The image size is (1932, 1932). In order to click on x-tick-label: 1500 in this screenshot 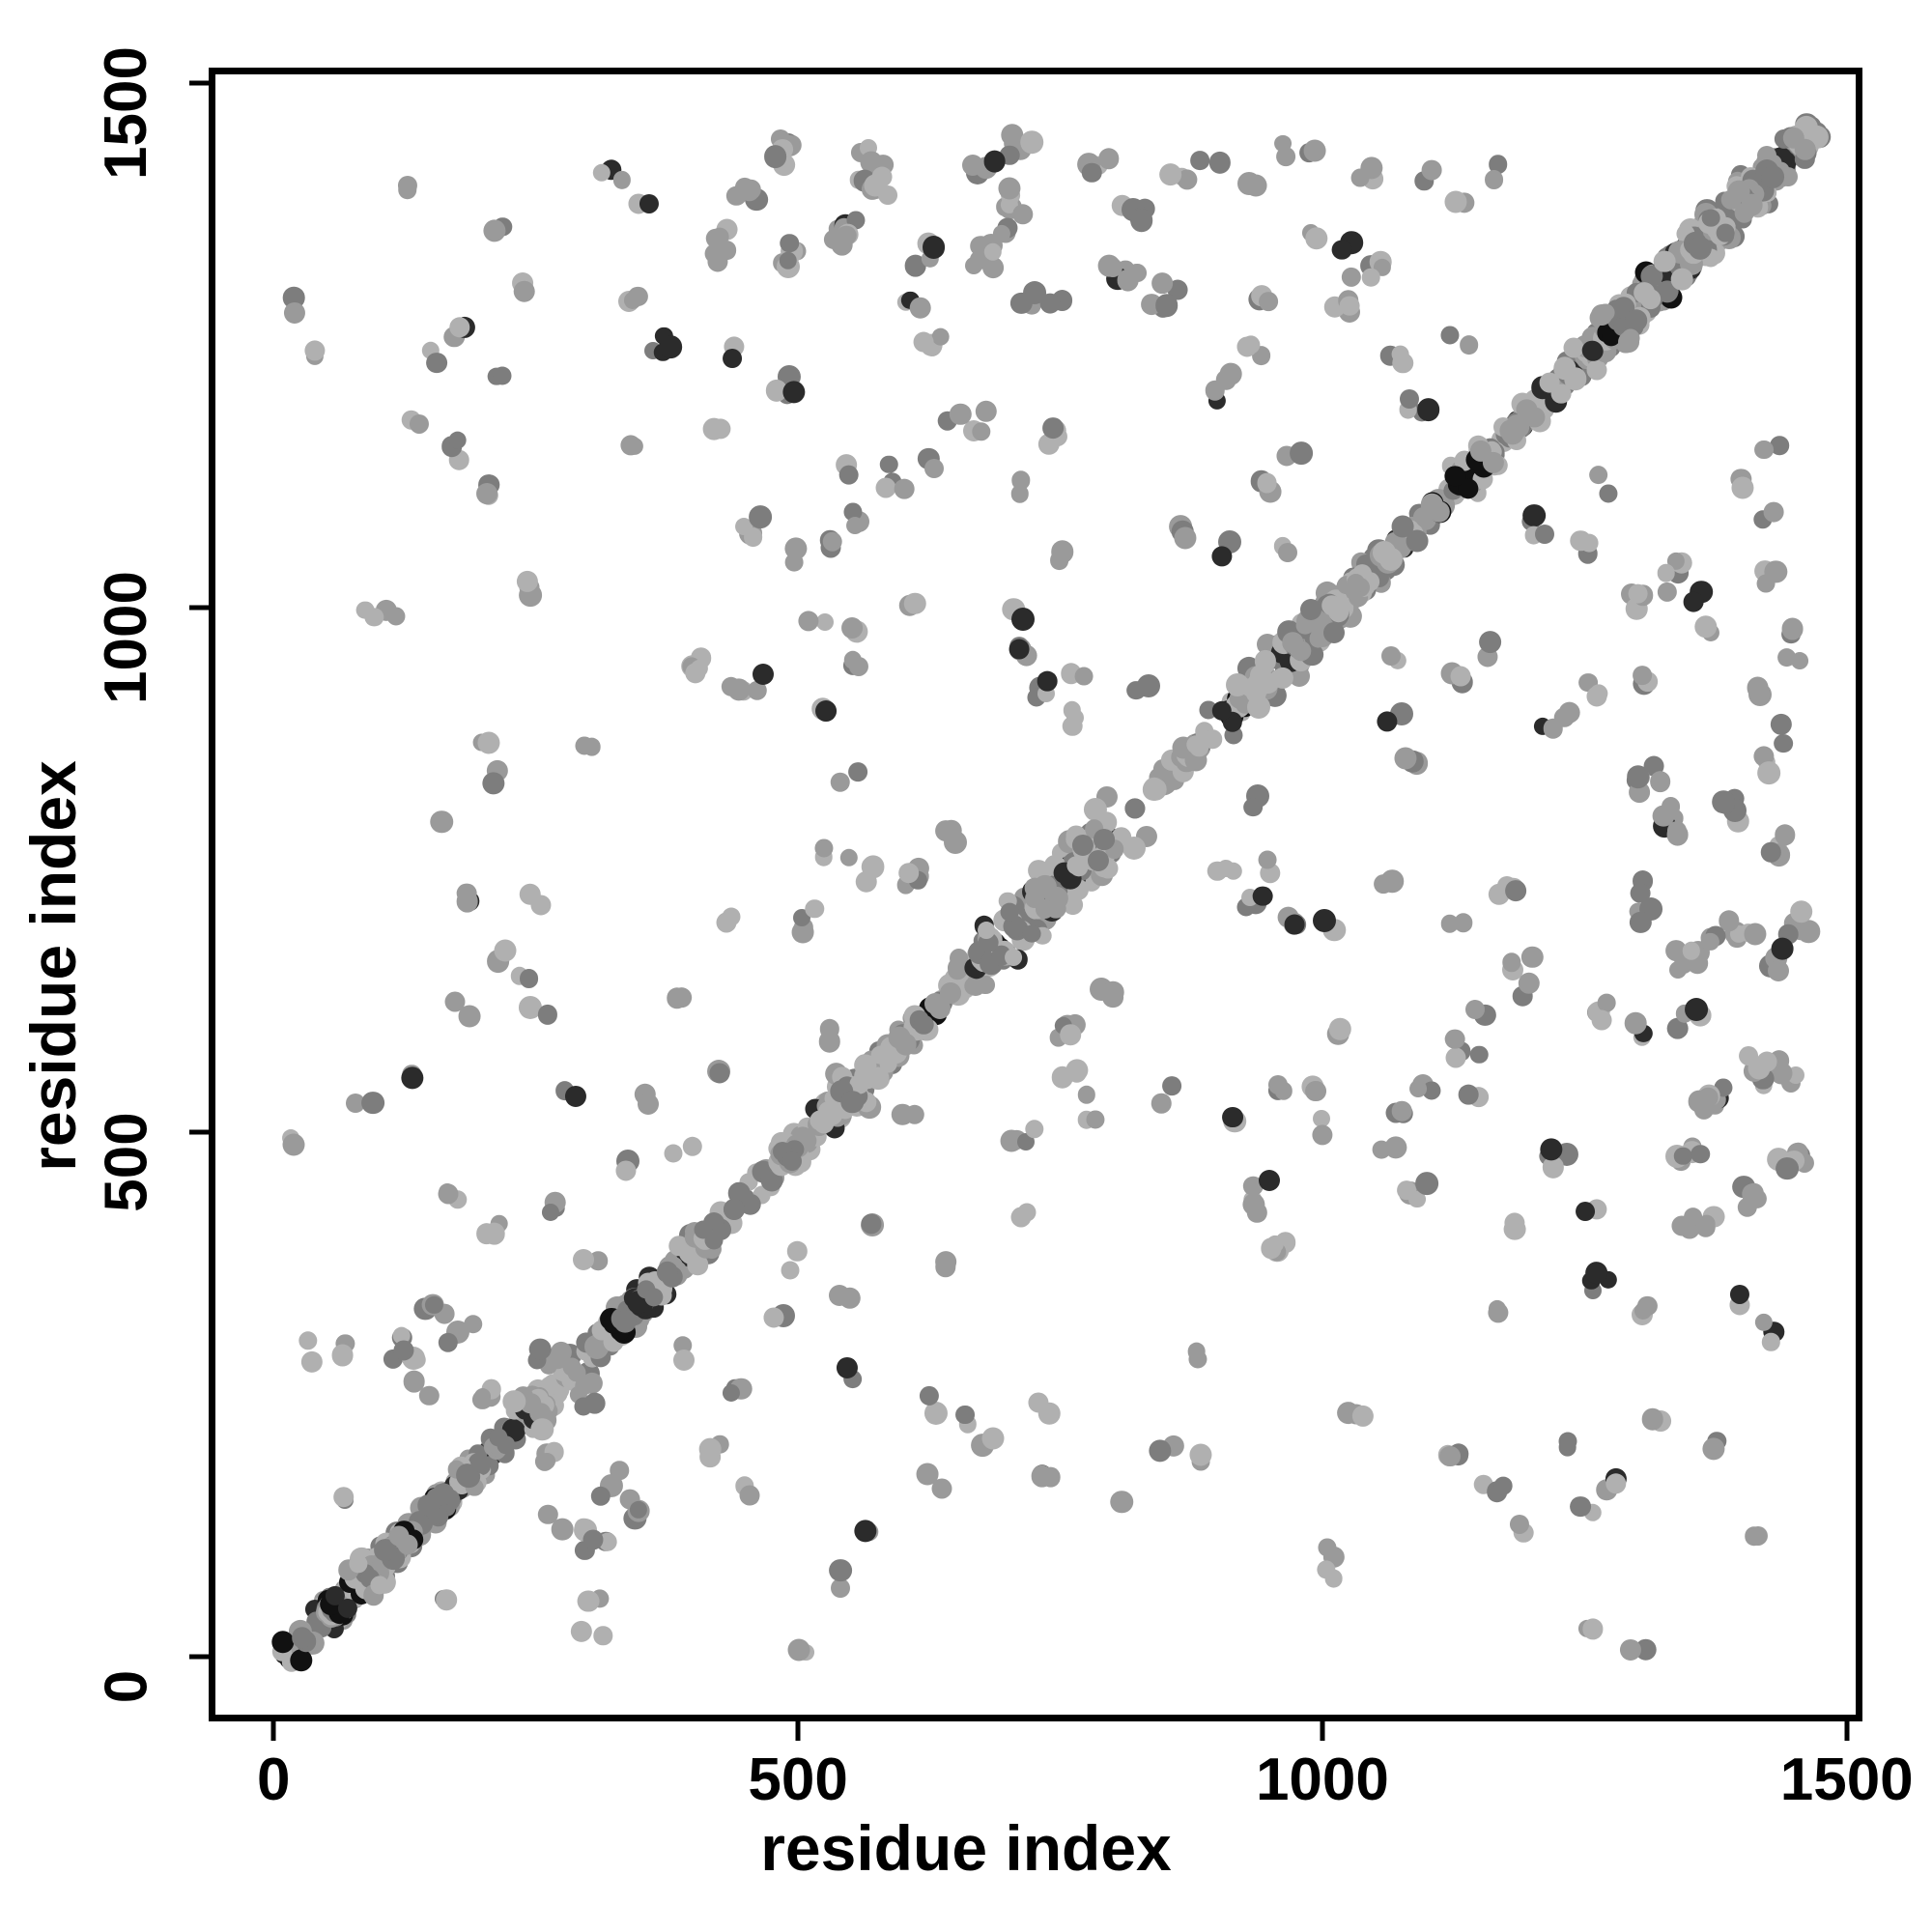, I will do `click(1846, 1780)`.